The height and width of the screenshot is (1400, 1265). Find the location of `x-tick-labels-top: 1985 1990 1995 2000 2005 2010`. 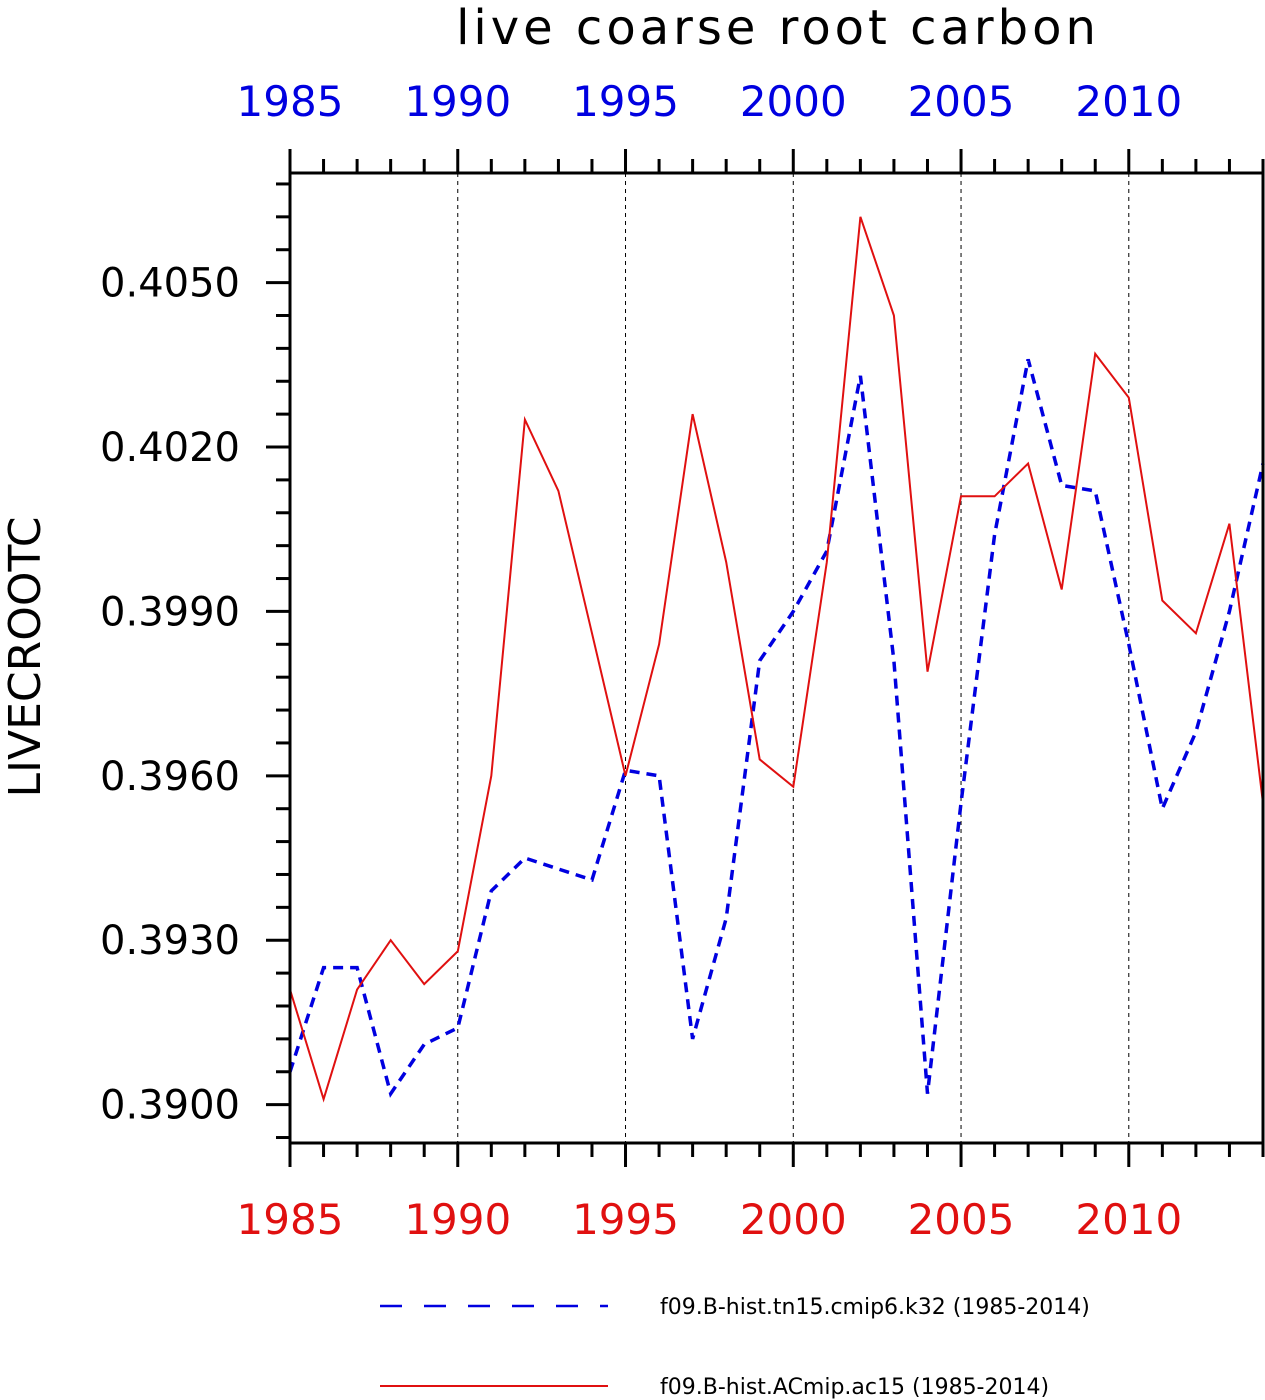

x-tick-labels-top: 1985 1990 1995 2000 2005 2010 is located at coordinates (710, 101).